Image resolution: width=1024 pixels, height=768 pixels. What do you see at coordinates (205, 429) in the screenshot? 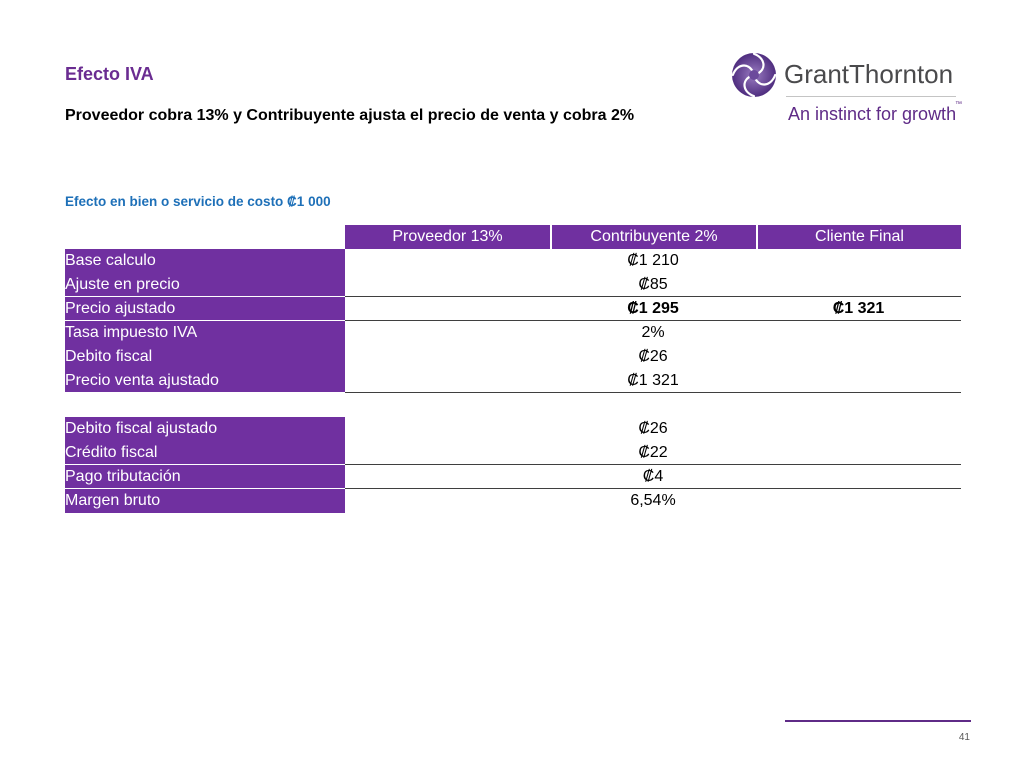
I see `row-label: Debito fiscal ajustado` at bounding box center [205, 429].